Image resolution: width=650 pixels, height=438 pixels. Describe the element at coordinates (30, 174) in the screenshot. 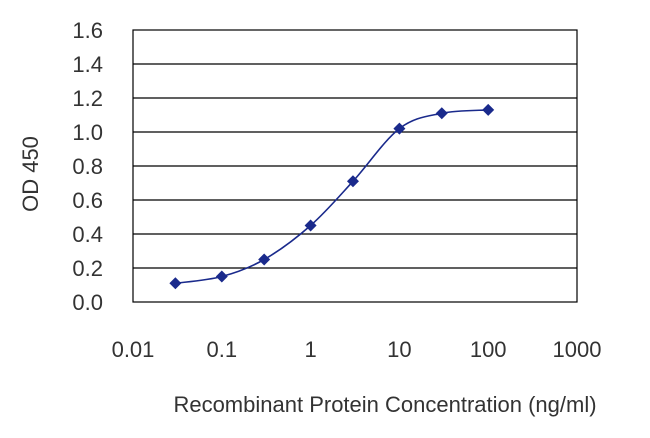

I see `y-axis-title: OD 450` at that location.